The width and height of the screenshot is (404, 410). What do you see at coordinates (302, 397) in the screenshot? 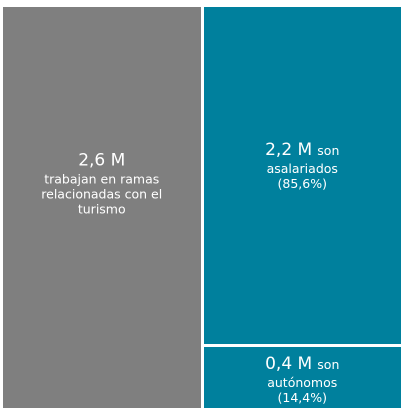
I see `share-label: (14,4%)` at bounding box center [302, 397].